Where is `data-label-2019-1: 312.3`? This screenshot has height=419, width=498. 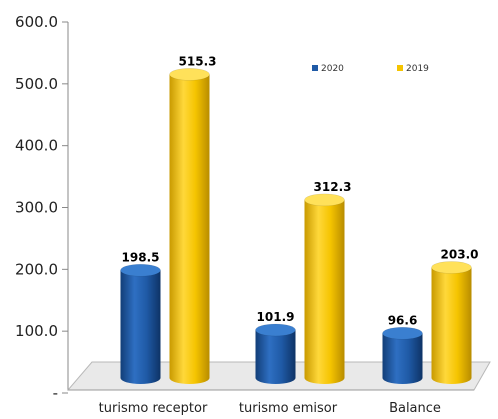
data-label-2019-1: 312.3 is located at coordinates (333, 187).